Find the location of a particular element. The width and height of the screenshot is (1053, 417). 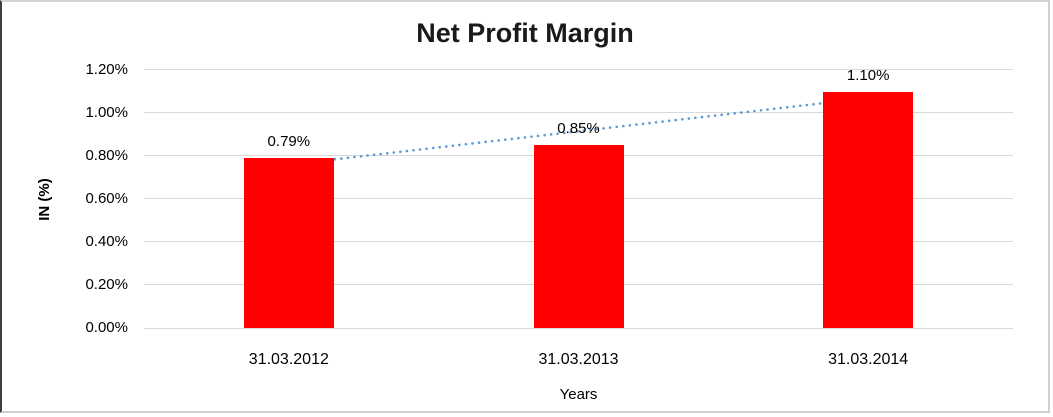

y-tick-label: 0.20% is located at coordinates (106, 284).